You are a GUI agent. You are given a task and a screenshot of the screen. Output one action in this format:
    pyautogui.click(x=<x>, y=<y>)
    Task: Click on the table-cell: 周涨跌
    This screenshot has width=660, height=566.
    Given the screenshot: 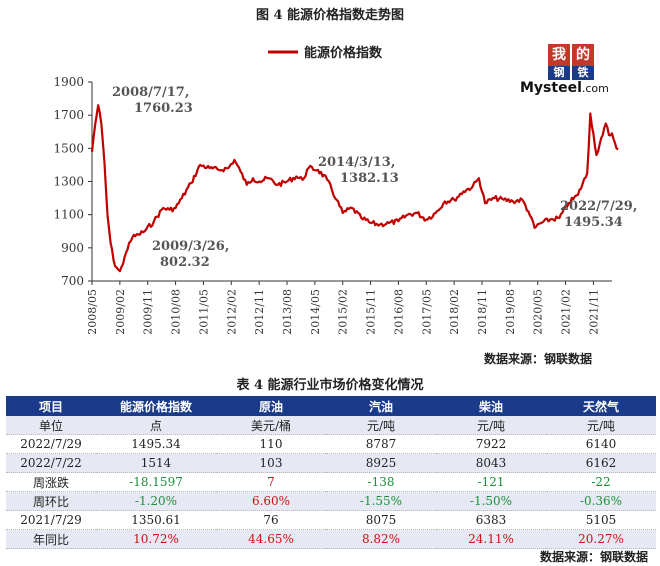 What is the action you would take?
    pyautogui.click(x=51, y=482)
    